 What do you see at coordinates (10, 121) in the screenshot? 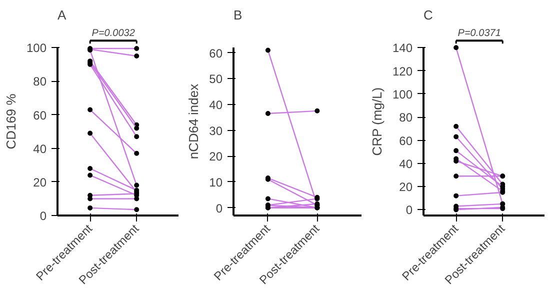
I see `y-axis-title: CD169 %` at bounding box center [10, 121].